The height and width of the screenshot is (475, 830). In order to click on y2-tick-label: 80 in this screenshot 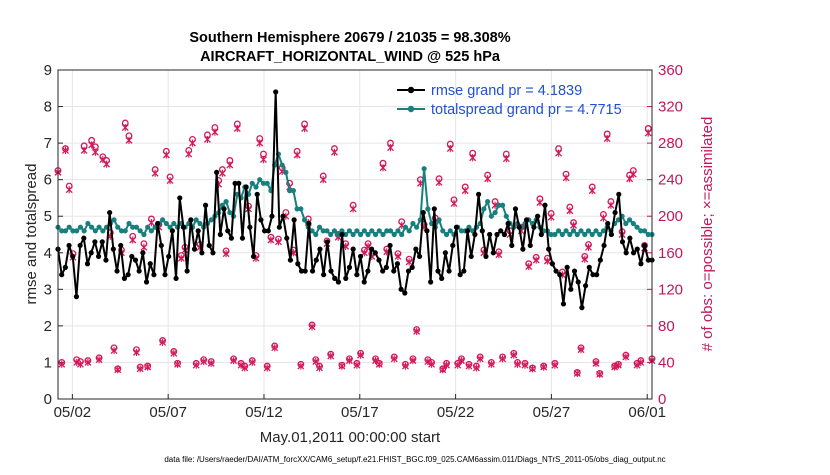, I will do `click(666, 326)`.